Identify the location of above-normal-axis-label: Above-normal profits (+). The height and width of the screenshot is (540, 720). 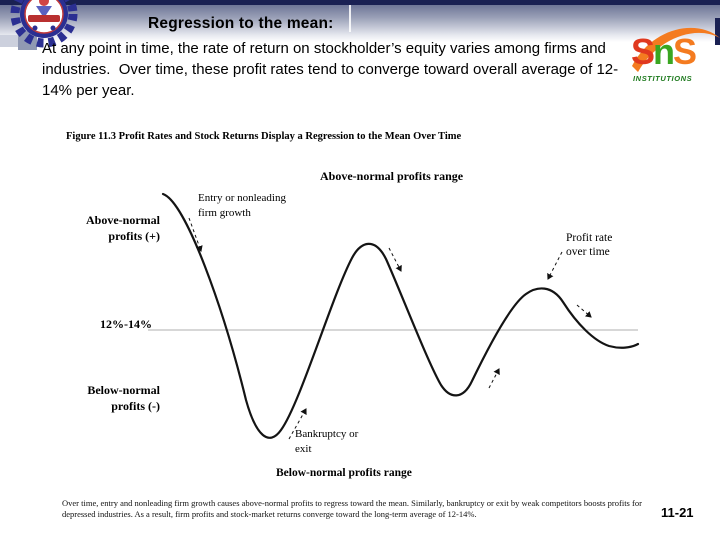
(85, 228).